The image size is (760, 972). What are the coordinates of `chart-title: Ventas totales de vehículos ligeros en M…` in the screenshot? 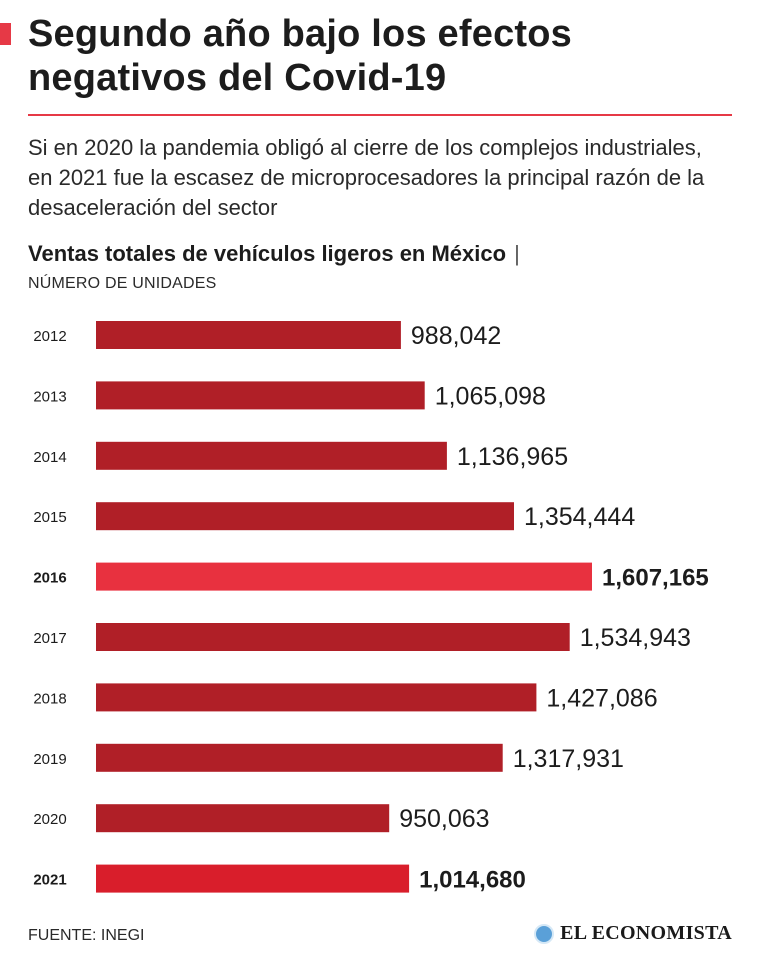 It's located at (267, 253).